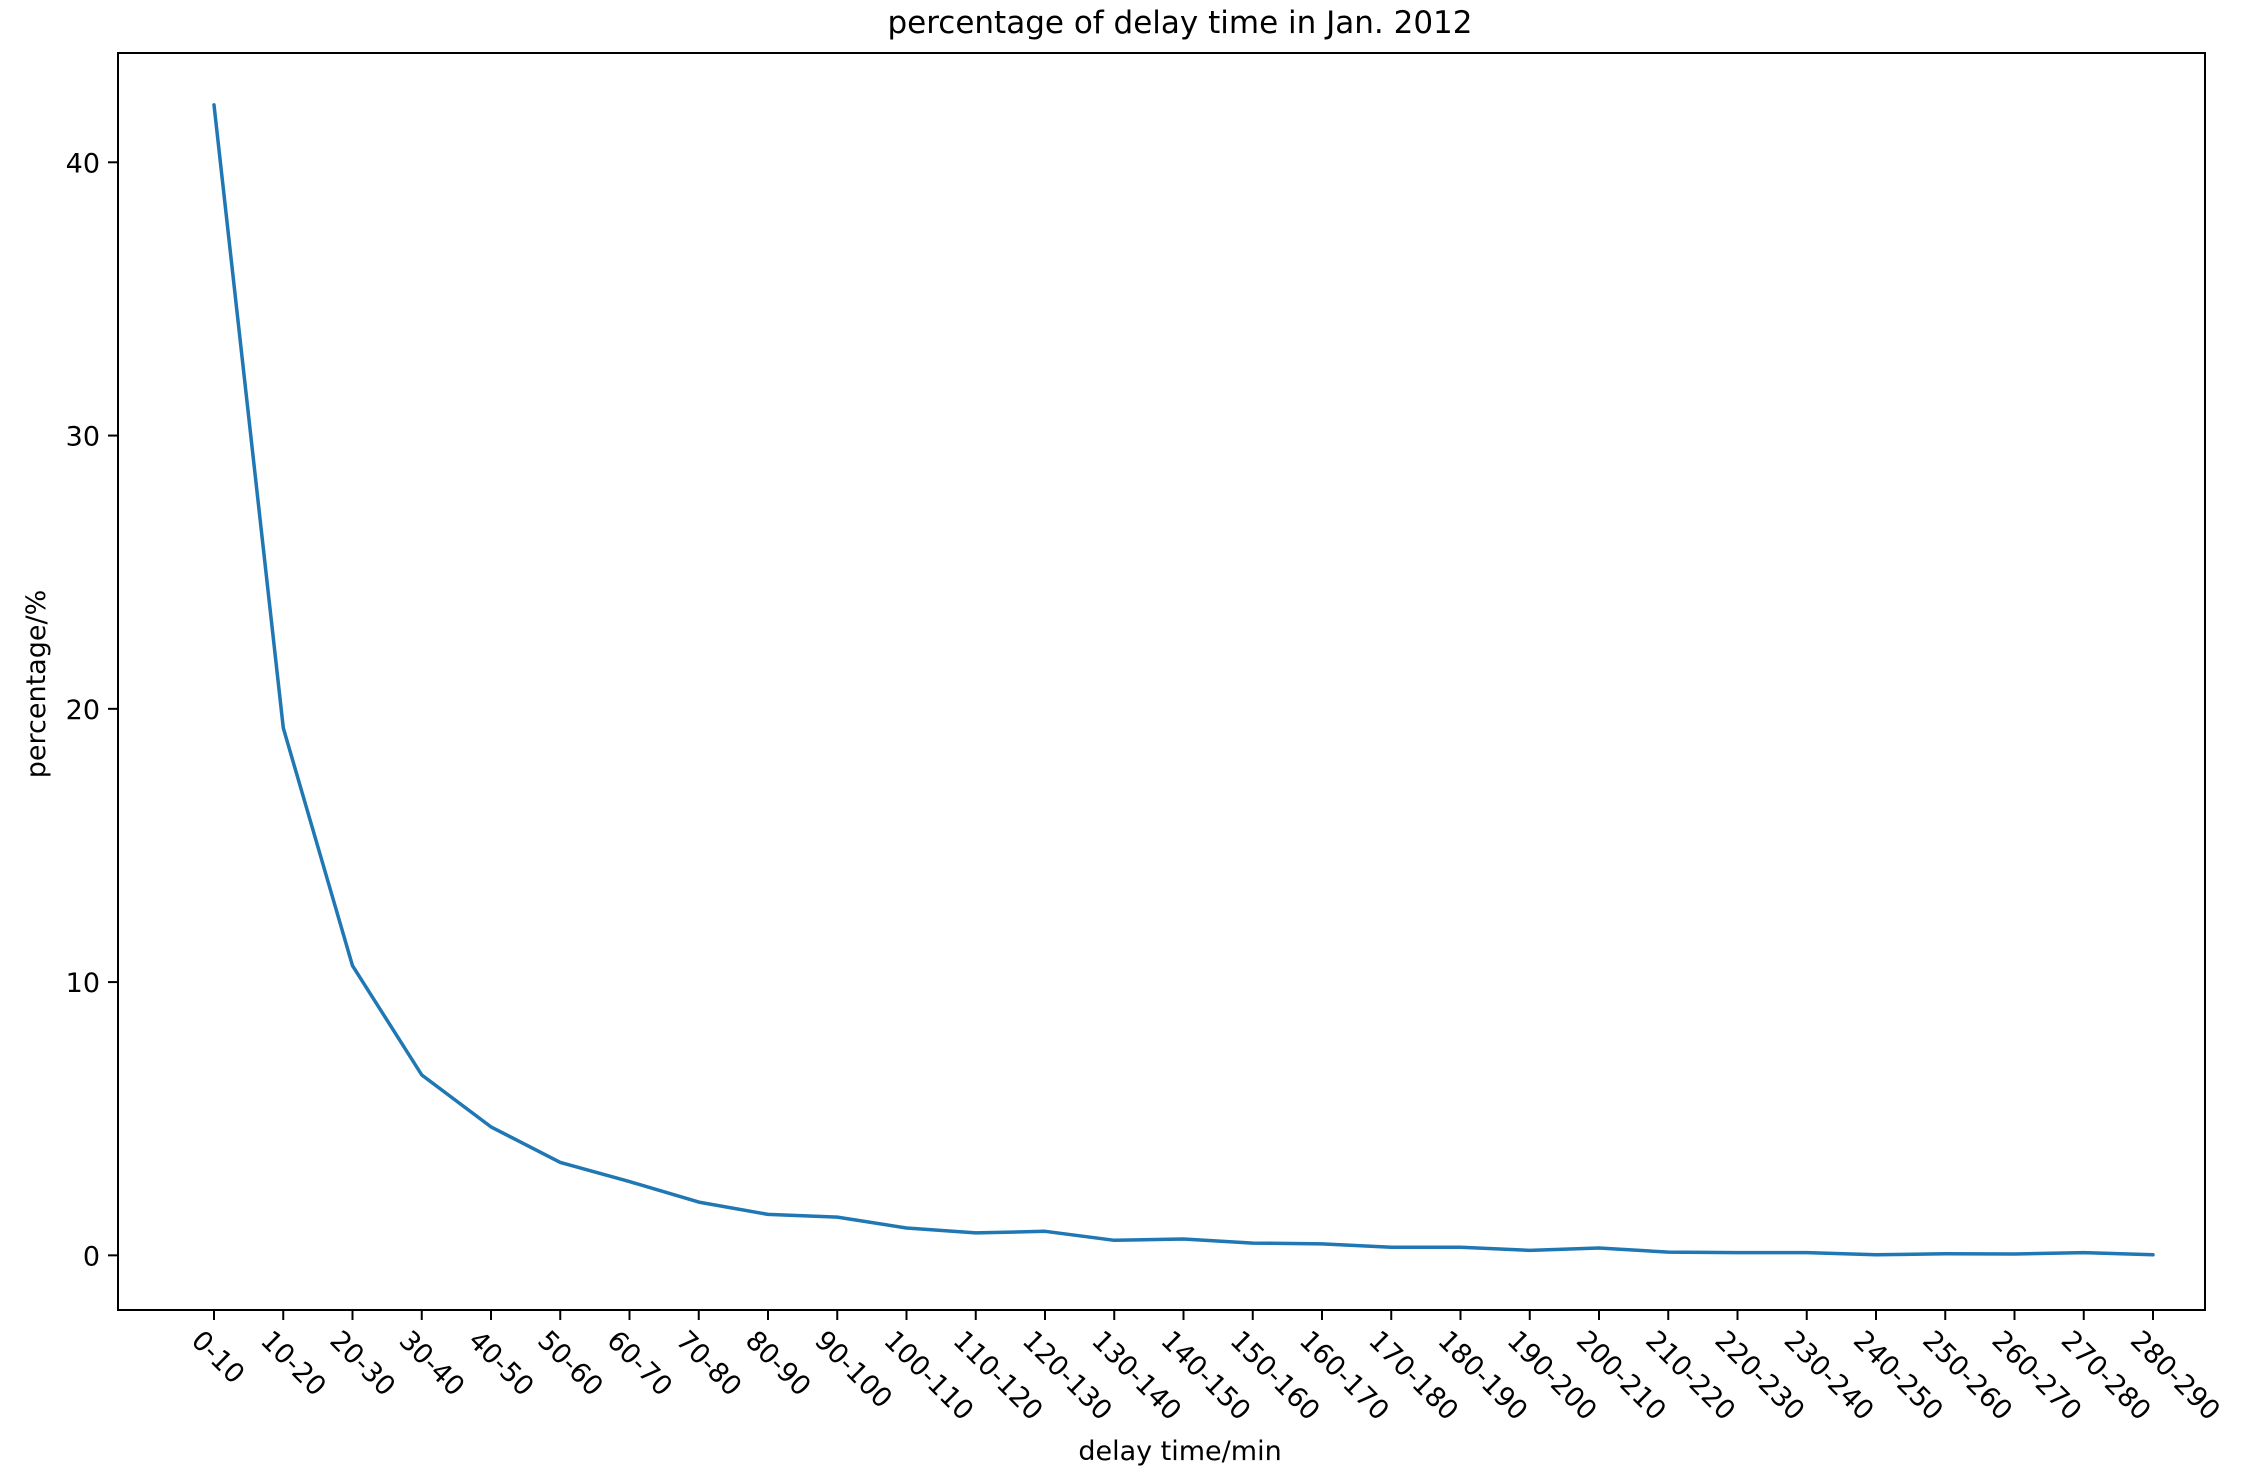 Image resolution: width=2265 pixels, height=1470 pixels. Describe the element at coordinates (217, 1357) in the screenshot. I see `x-tick-label: 0-10` at that location.